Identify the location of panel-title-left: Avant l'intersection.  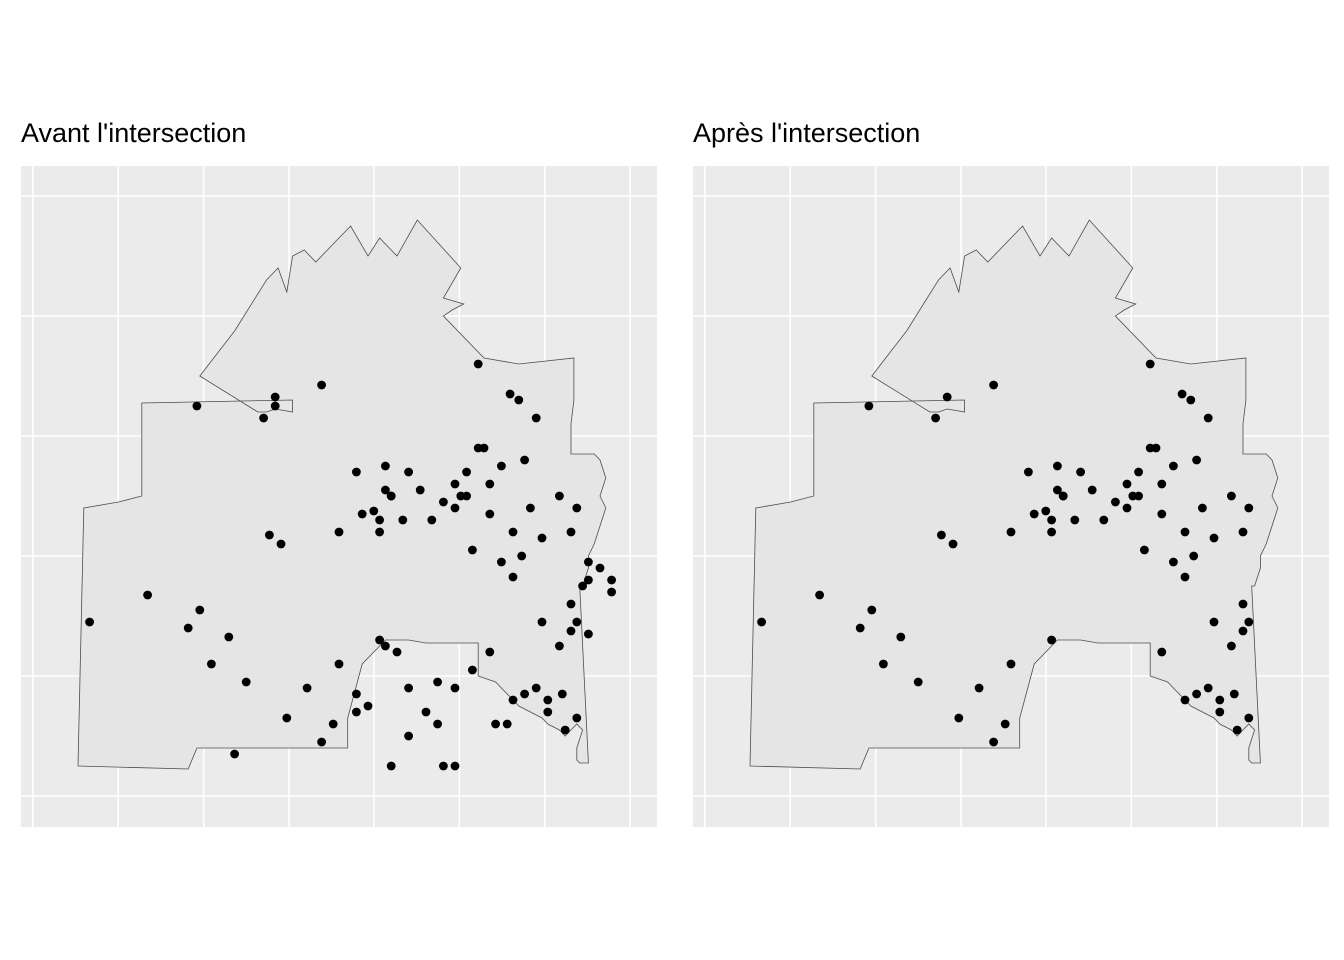
(134, 133).